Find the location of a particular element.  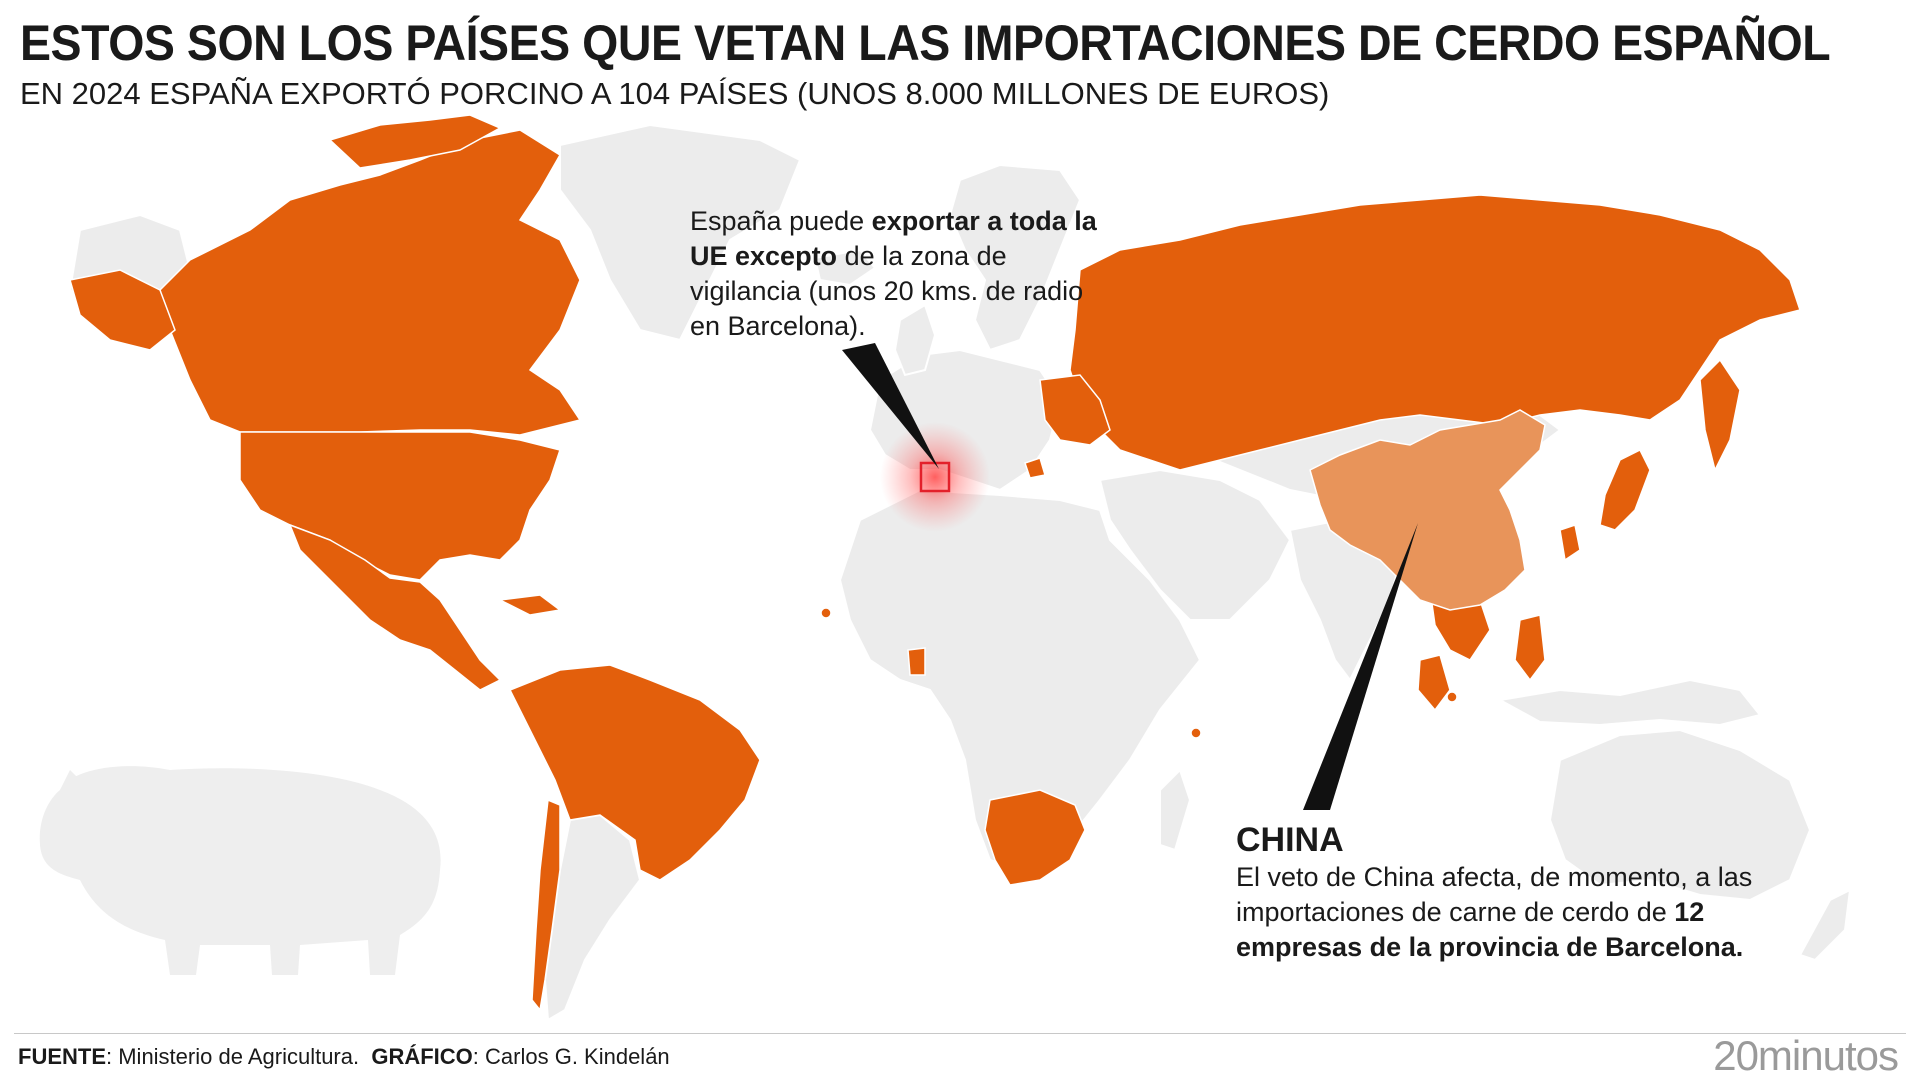

china-region is located at coordinates (1427, 510).